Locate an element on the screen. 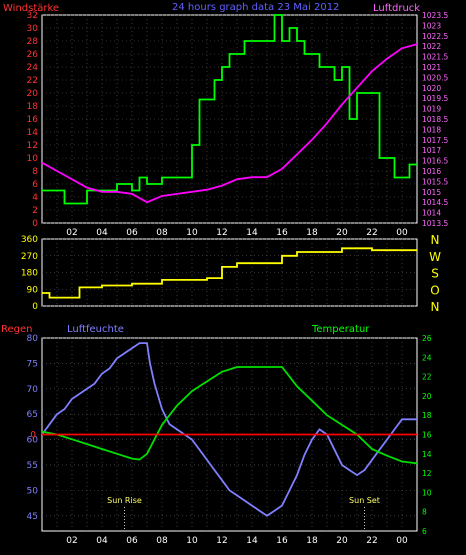  y-tick-label-right: 1015.5 is located at coordinates (435, 181).